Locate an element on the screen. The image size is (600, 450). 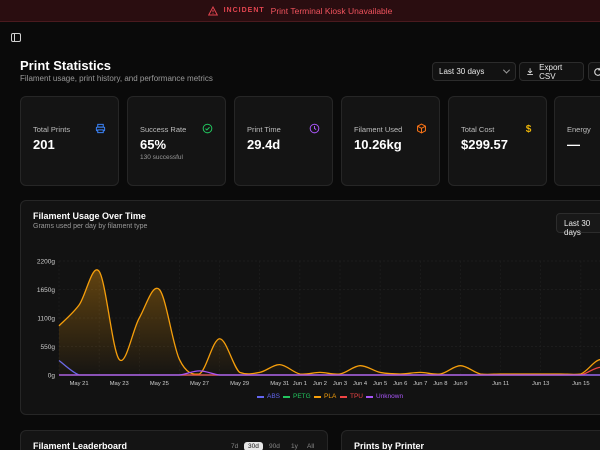
incident-message: Print Terminal Kiosk Unavailable is located at coordinates (331, 10).